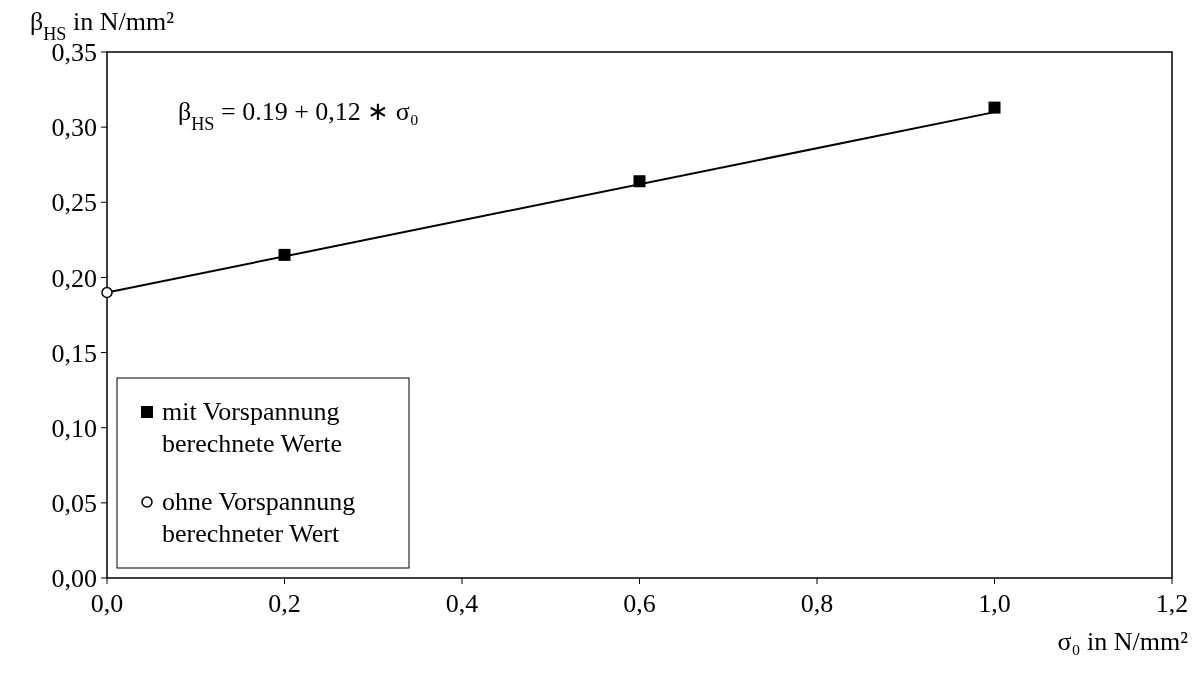 The height and width of the screenshot is (689, 1194). I want to click on x-tick-label: 1,2, so click(1172, 603).